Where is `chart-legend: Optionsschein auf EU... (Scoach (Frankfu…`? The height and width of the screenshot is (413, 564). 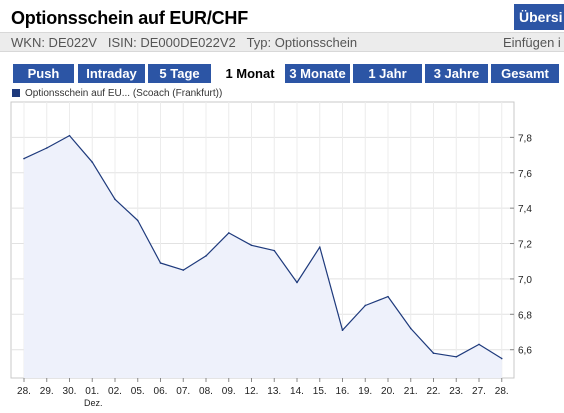 chart-legend: Optionsschein auf EU... (Scoach (Frankfu… is located at coordinates (117, 93).